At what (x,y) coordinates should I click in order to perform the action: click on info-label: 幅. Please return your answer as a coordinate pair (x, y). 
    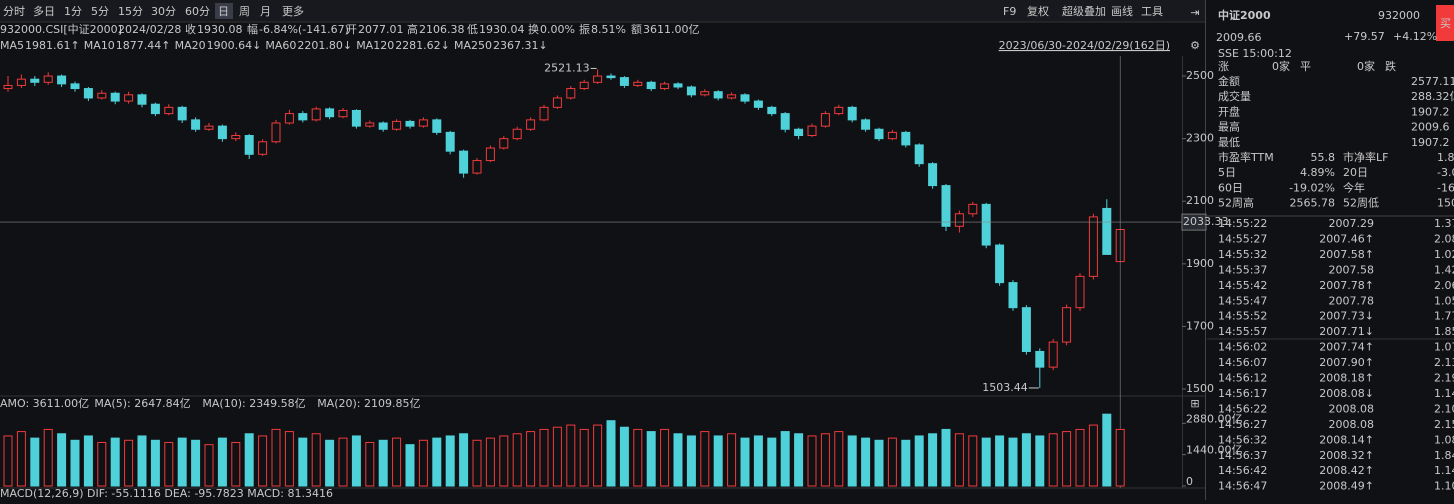
    Looking at the image, I should click on (252, 29).